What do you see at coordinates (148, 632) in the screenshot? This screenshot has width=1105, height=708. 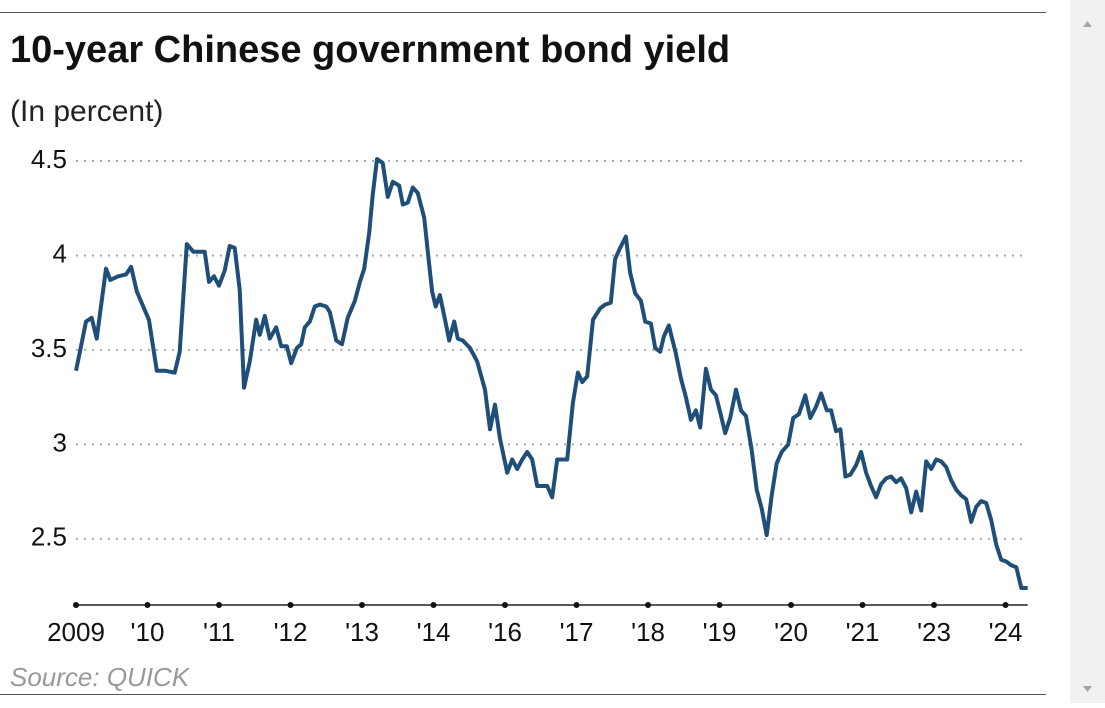 I see `x-tick-label: '10` at bounding box center [148, 632].